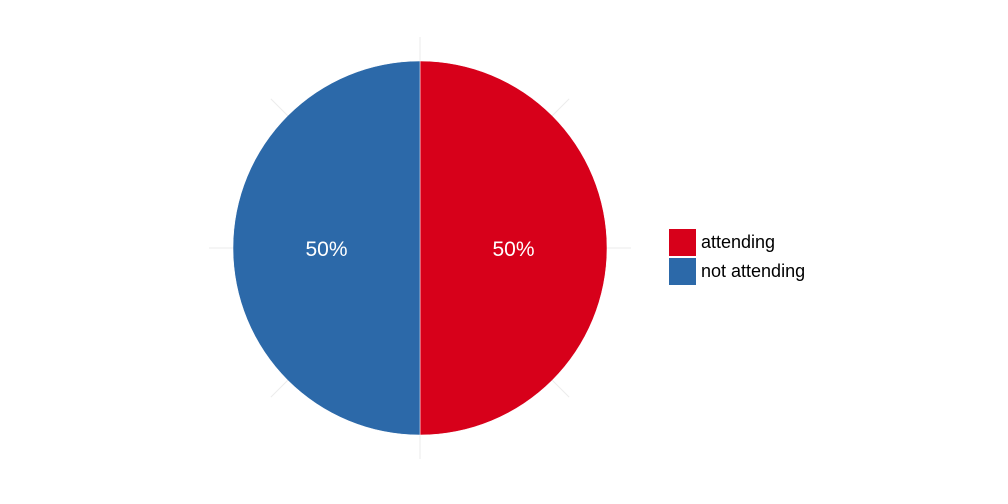  I want to click on slice-label-attending: 50%, so click(513, 249).